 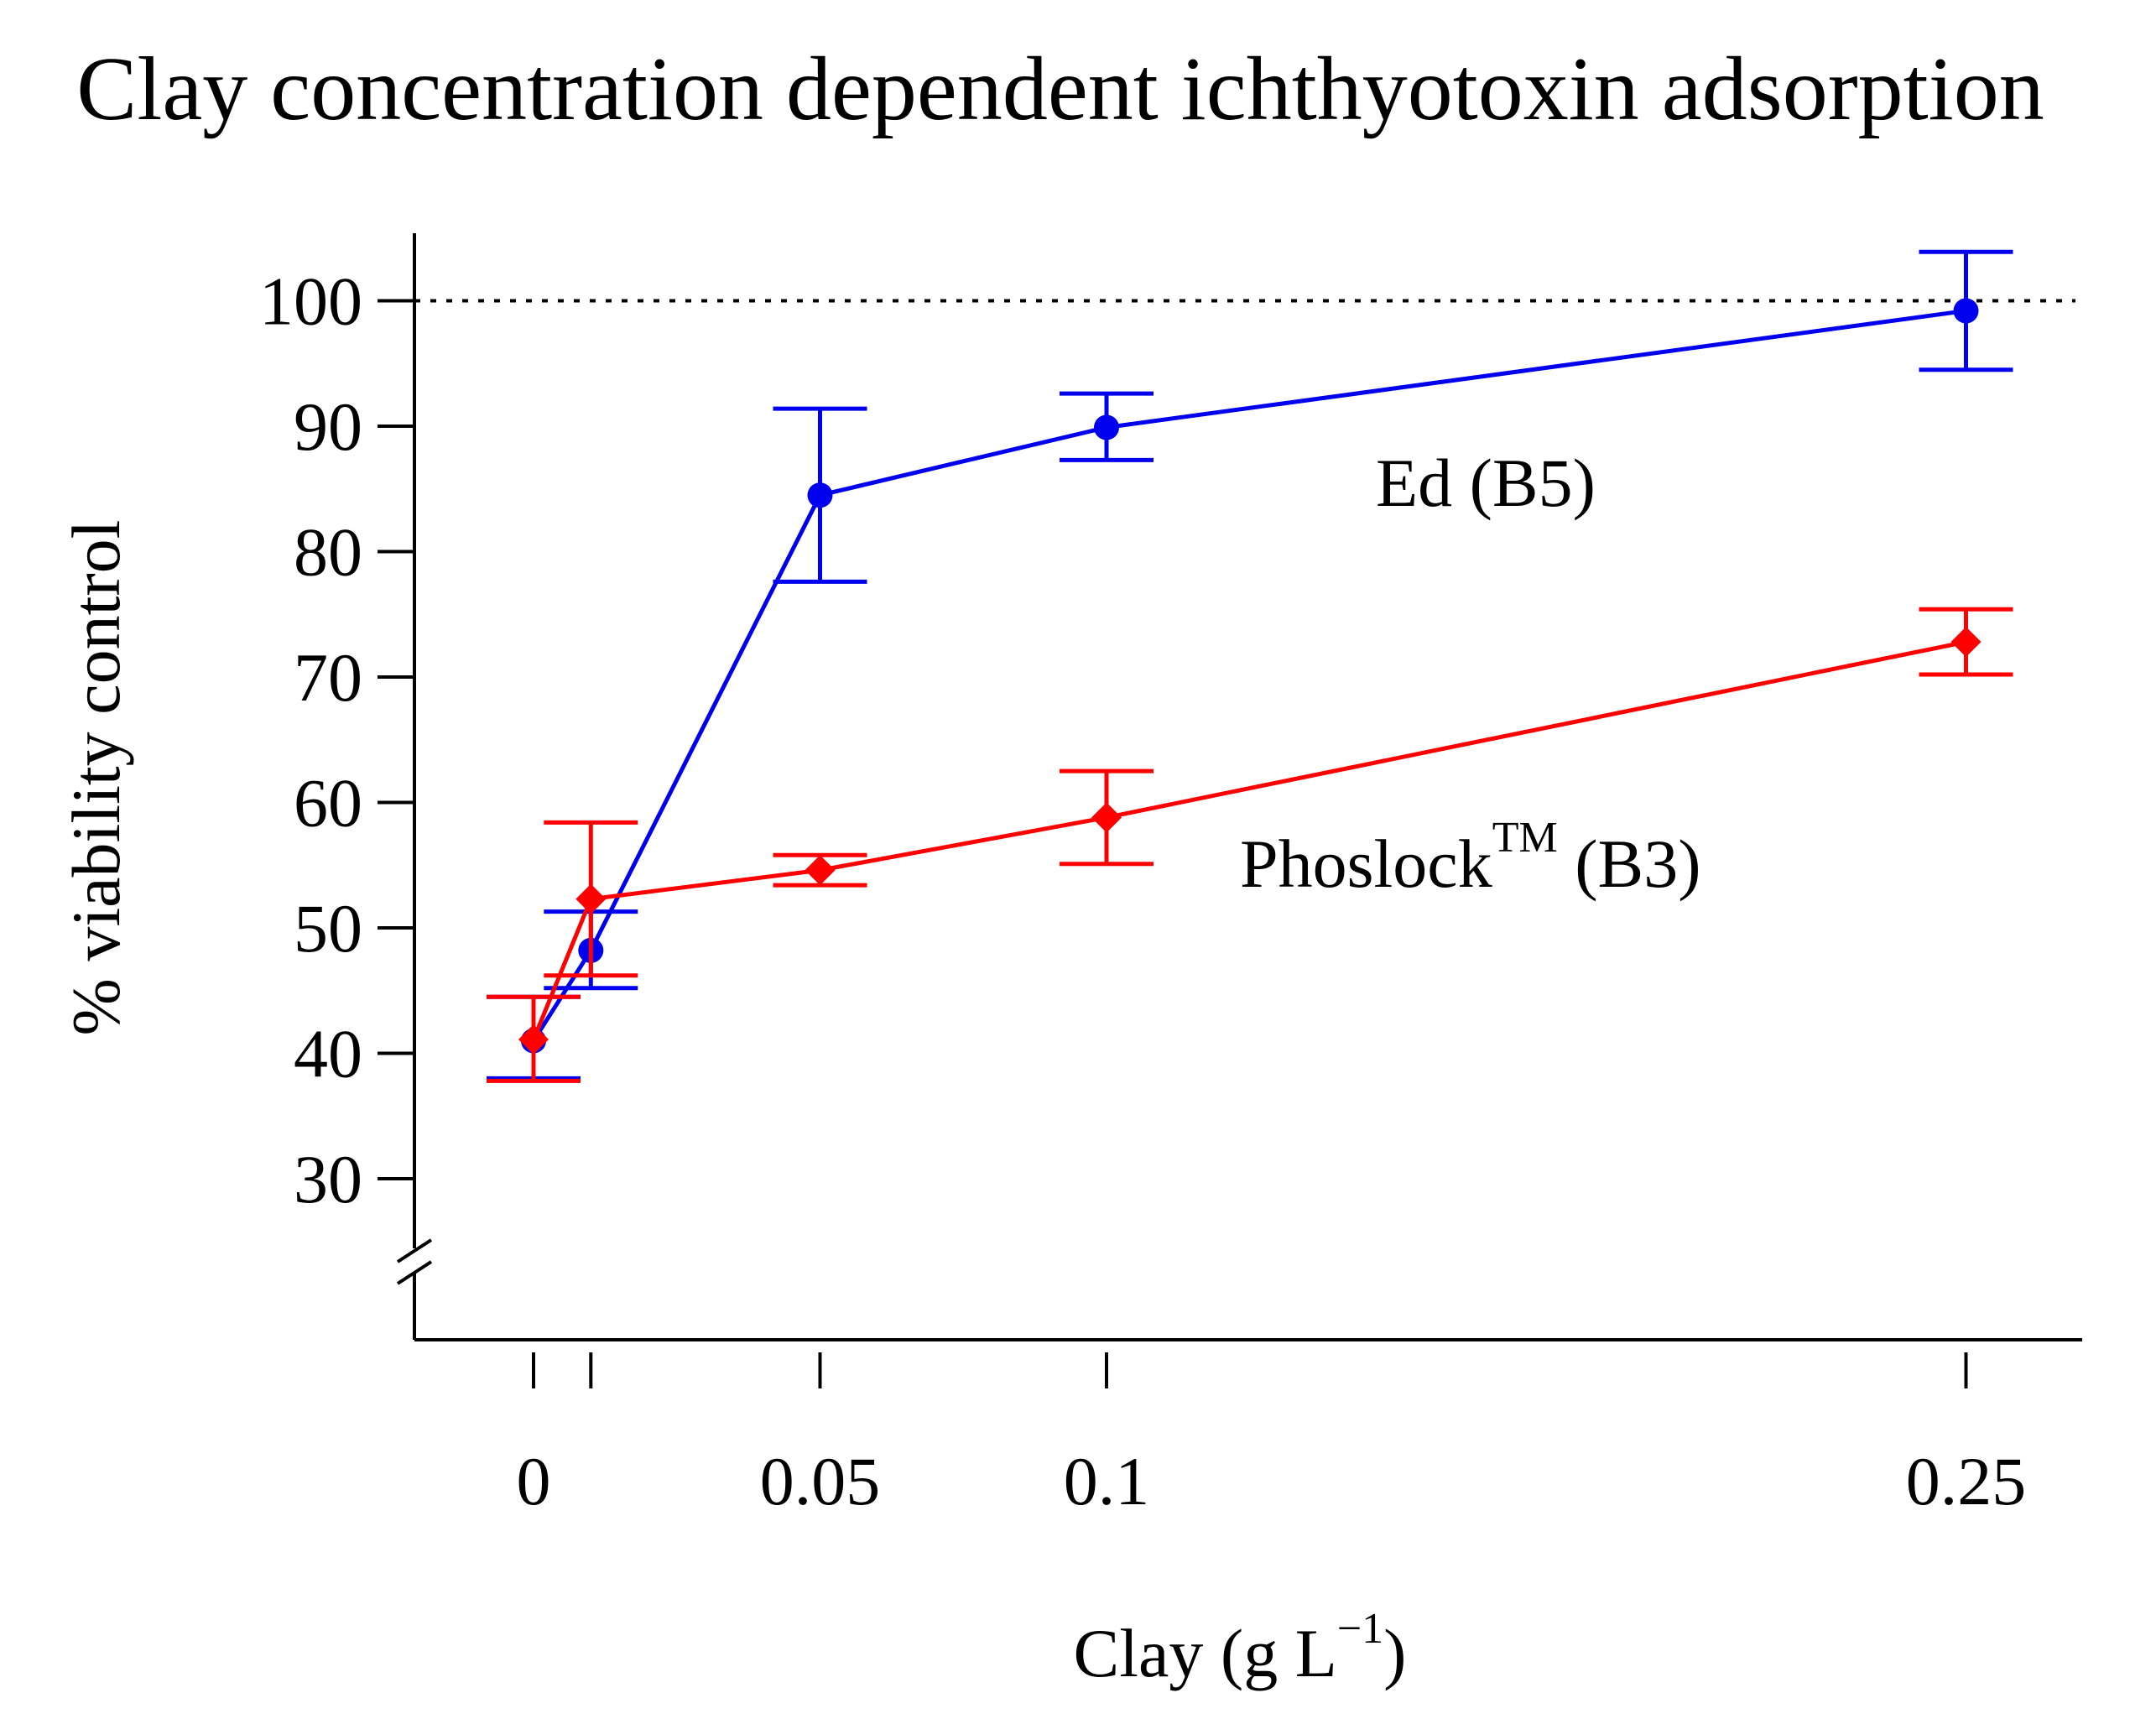 What do you see at coordinates (328, 552) in the screenshot?
I see `y-tick-label: 80` at bounding box center [328, 552].